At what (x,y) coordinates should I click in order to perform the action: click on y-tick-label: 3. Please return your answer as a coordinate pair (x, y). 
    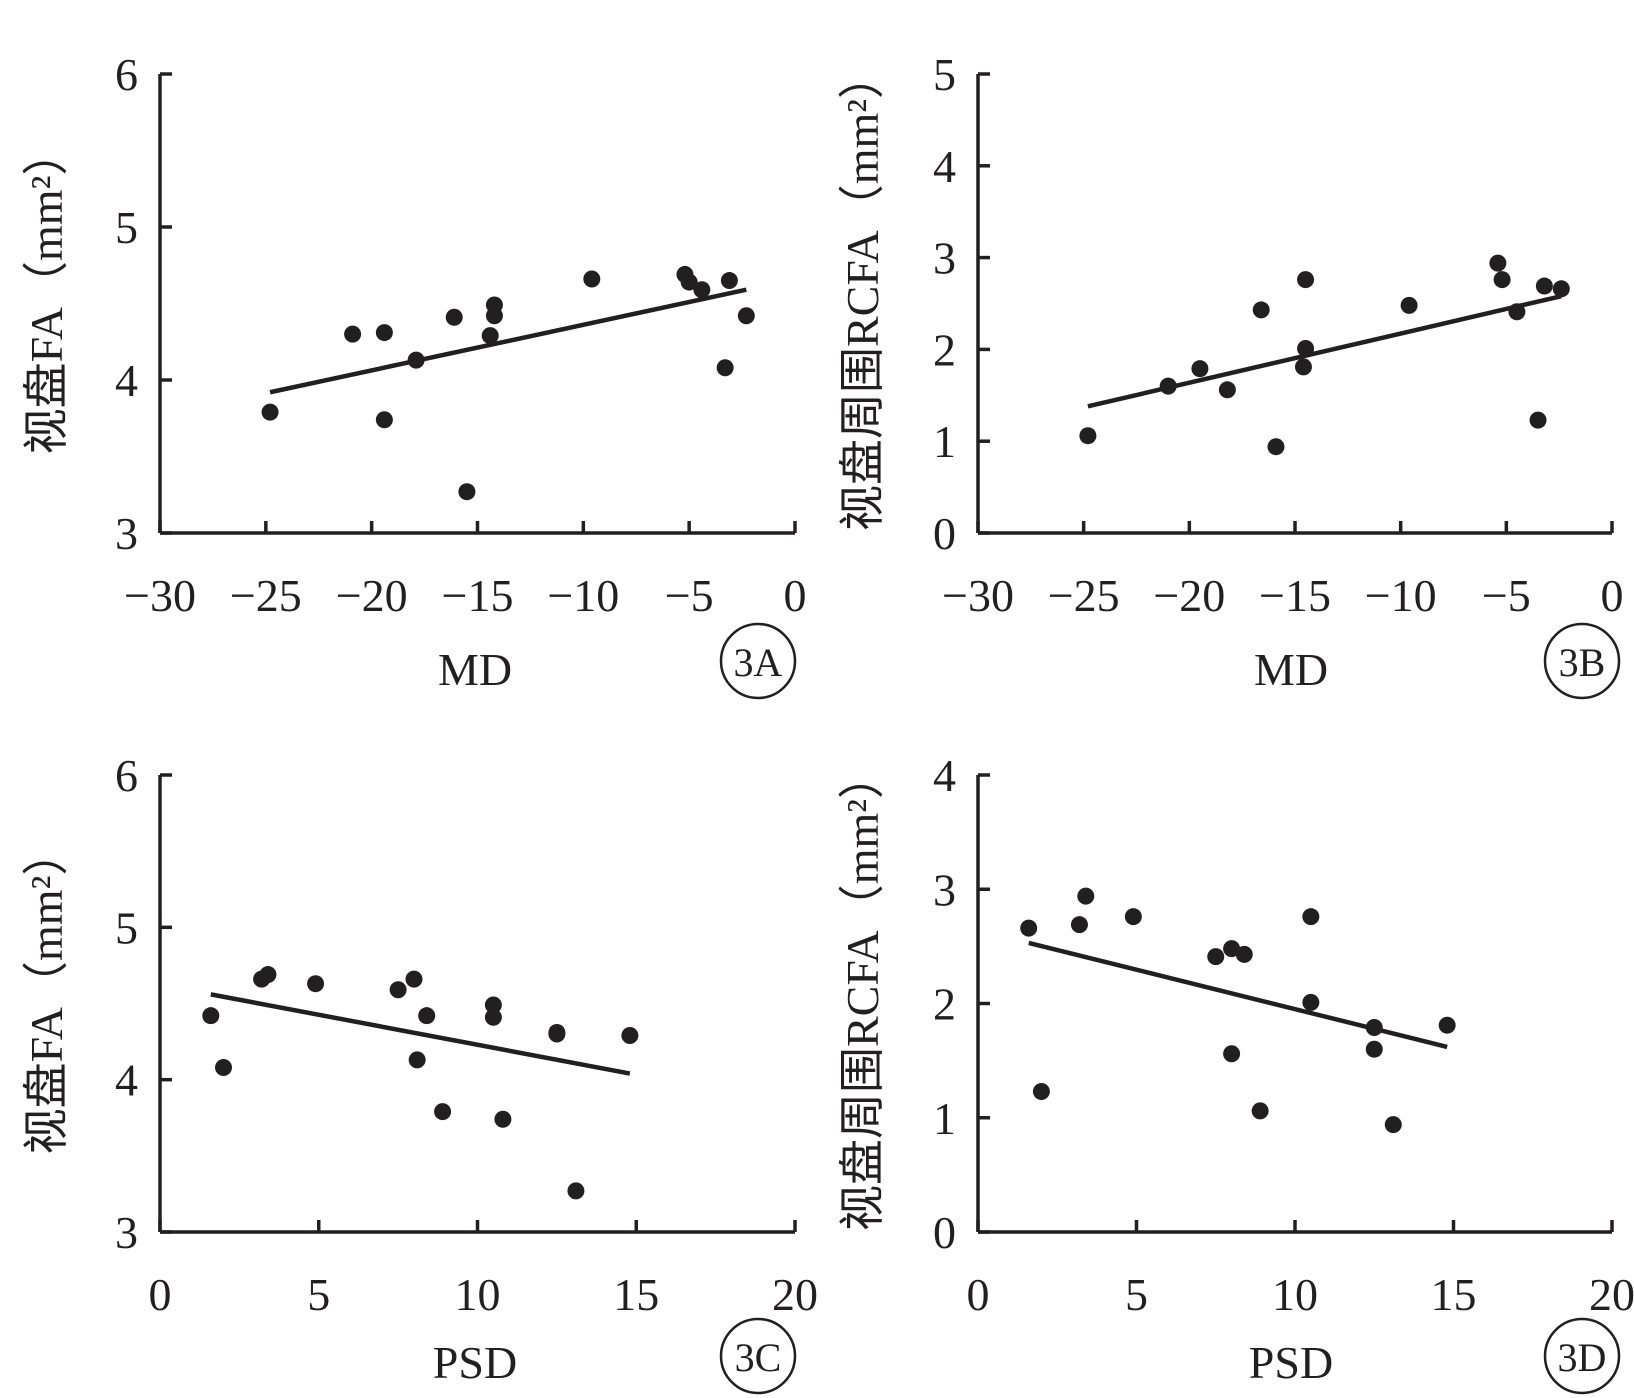
    Looking at the image, I should click on (944, 889).